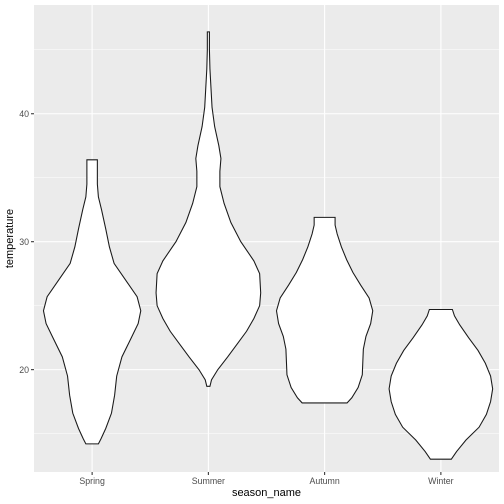  I want to click on violin-autumn, so click(324, 310).